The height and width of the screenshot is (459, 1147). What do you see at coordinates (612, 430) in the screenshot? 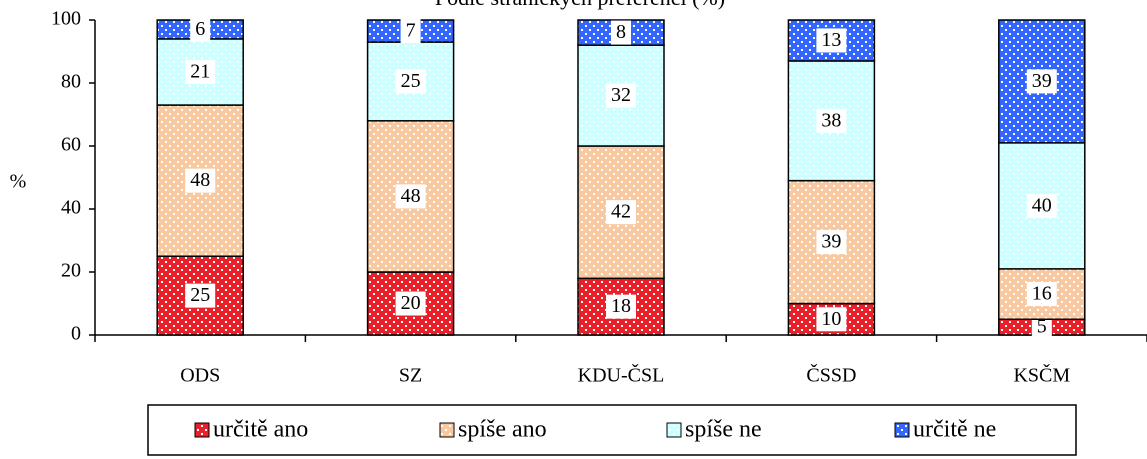
I see `legend-box` at bounding box center [612, 430].